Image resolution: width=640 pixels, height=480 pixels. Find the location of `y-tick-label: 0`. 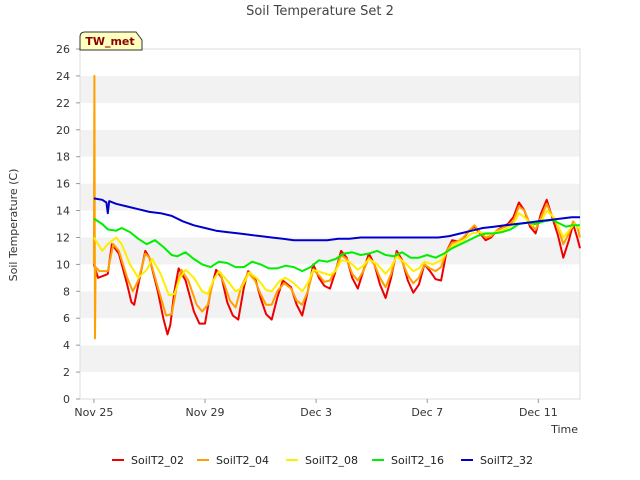

y-tick-label: 0 is located at coordinates (66, 399).